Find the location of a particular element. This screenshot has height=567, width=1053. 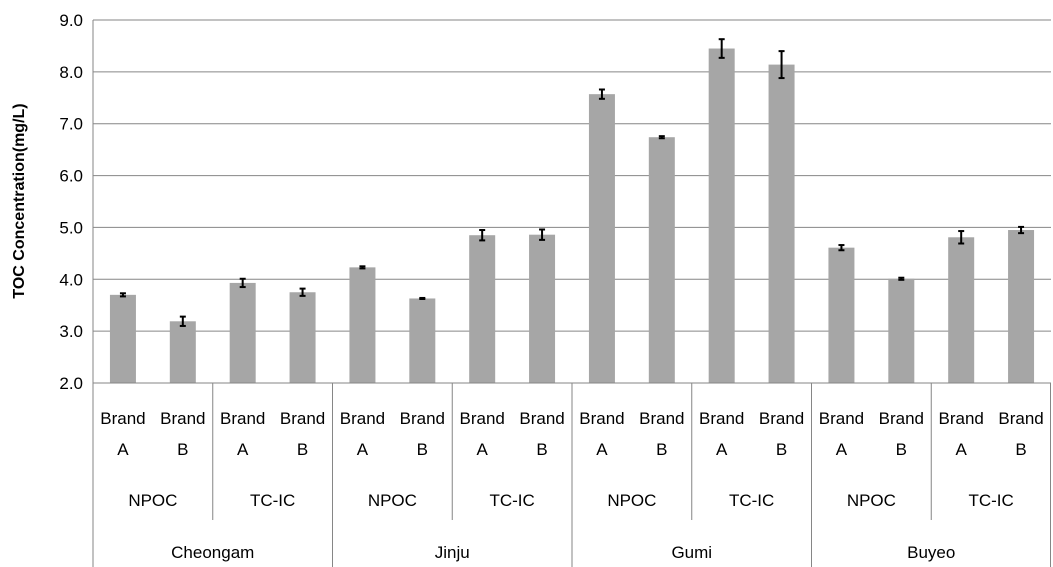

y-tick-label: 9.0 is located at coordinates (71, 20).